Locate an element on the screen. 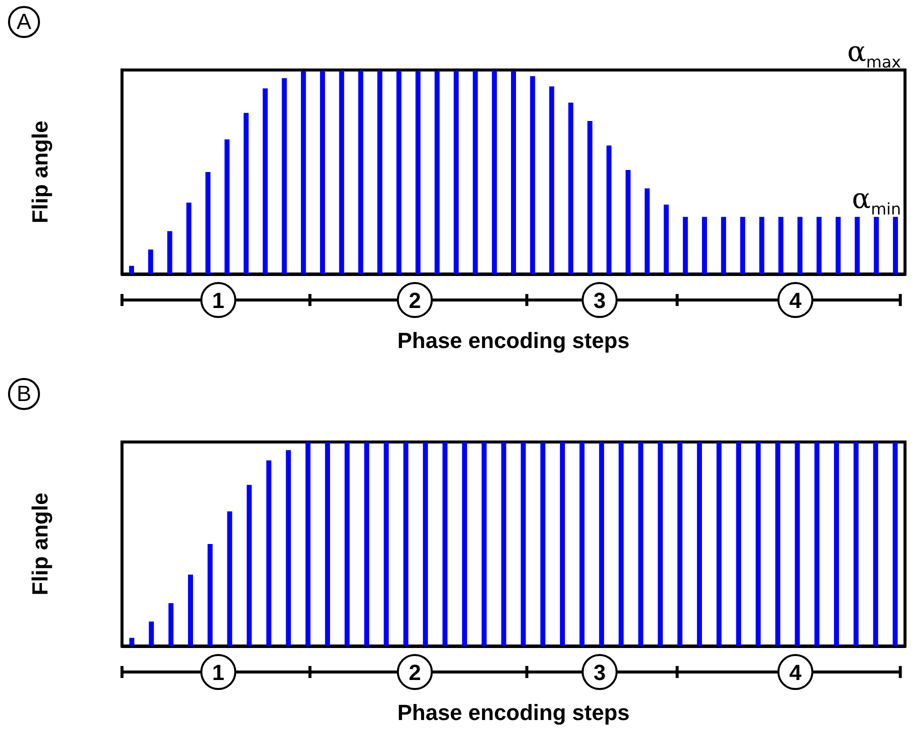 Image resolution: width=917 pixels, height=744 pixels. ref-line-label: α$_{max}$ is located at coordinates (874, 54).